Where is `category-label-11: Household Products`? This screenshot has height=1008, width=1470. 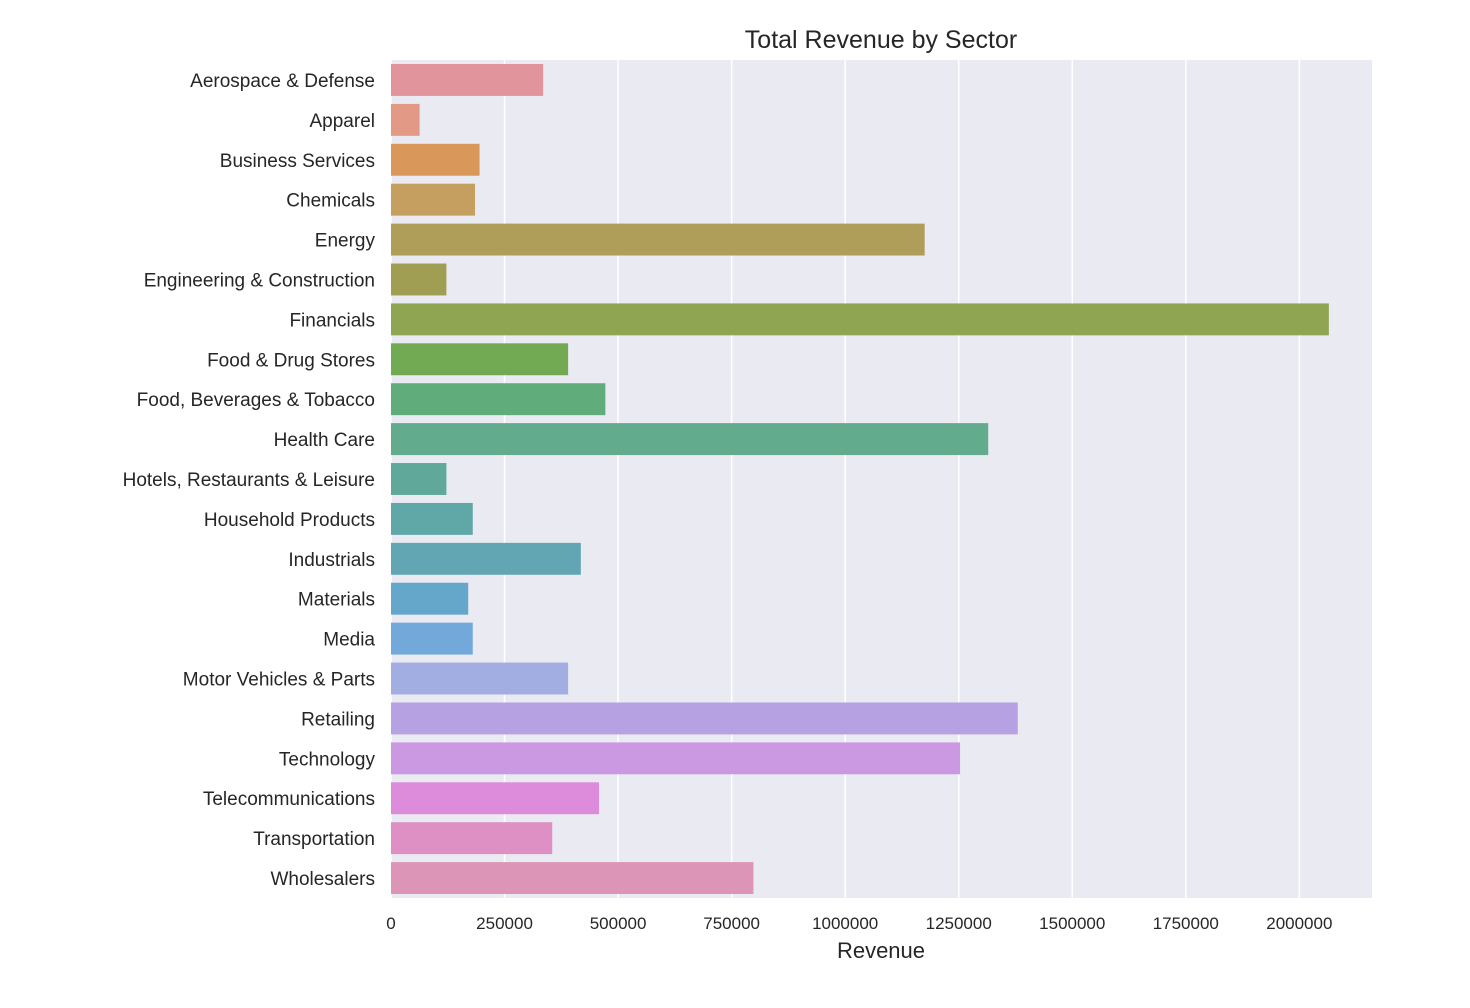
category-label-11: Household Products is located at coordinates (289, 520).